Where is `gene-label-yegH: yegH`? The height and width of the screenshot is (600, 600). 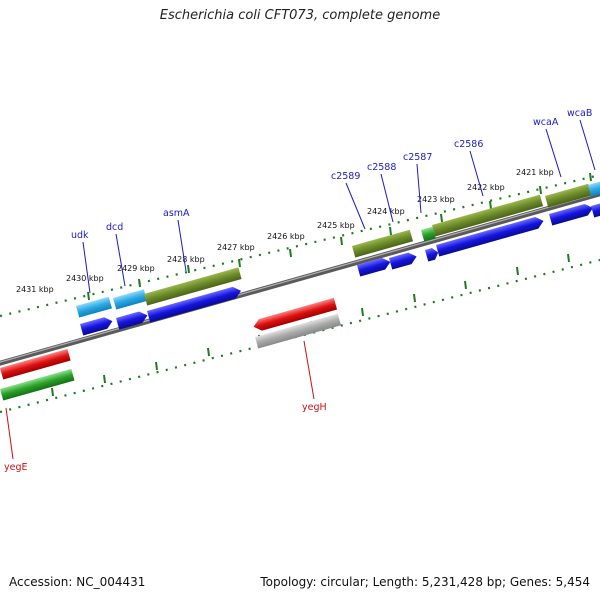 gene-label-yegH: yegH is located at coordinates (314, 407).